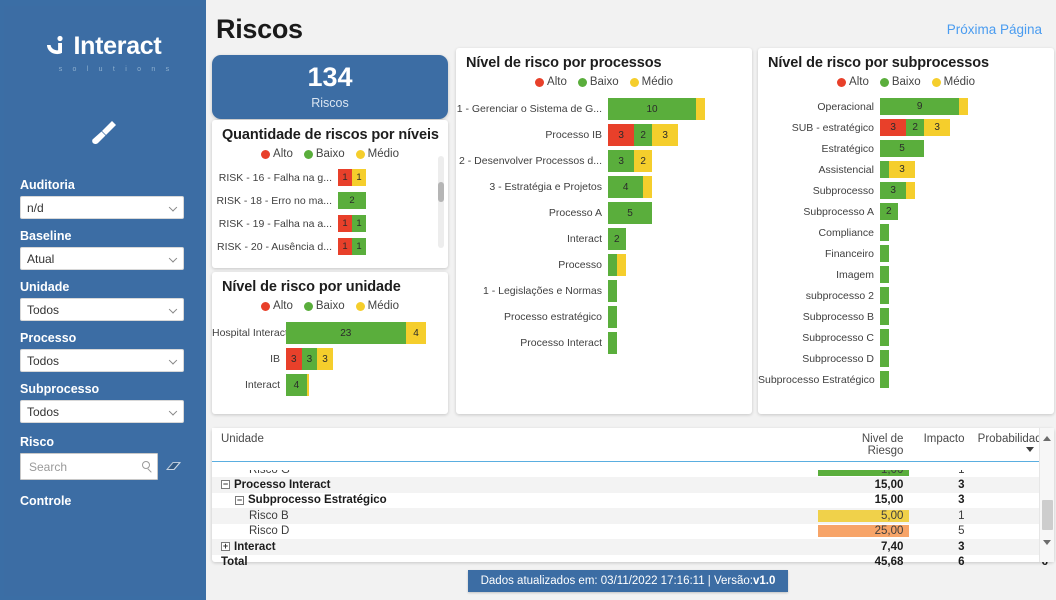  Describe the element at coordinates (906, 379) in the screenshot. I see `chart-bar-row: Subprocesso Estratégico` at that location.